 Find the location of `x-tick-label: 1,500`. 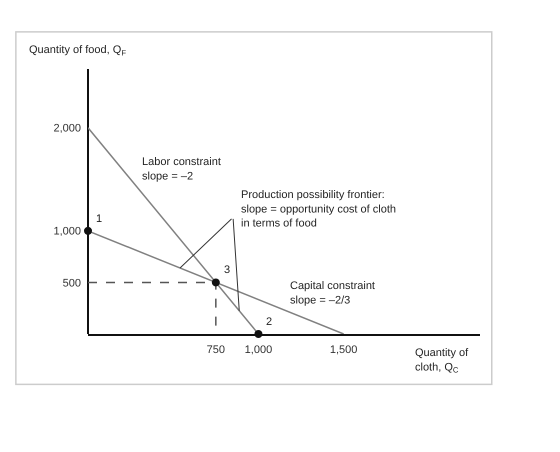

x-tick-label: 1,500 is located at coordinates (344, 350).